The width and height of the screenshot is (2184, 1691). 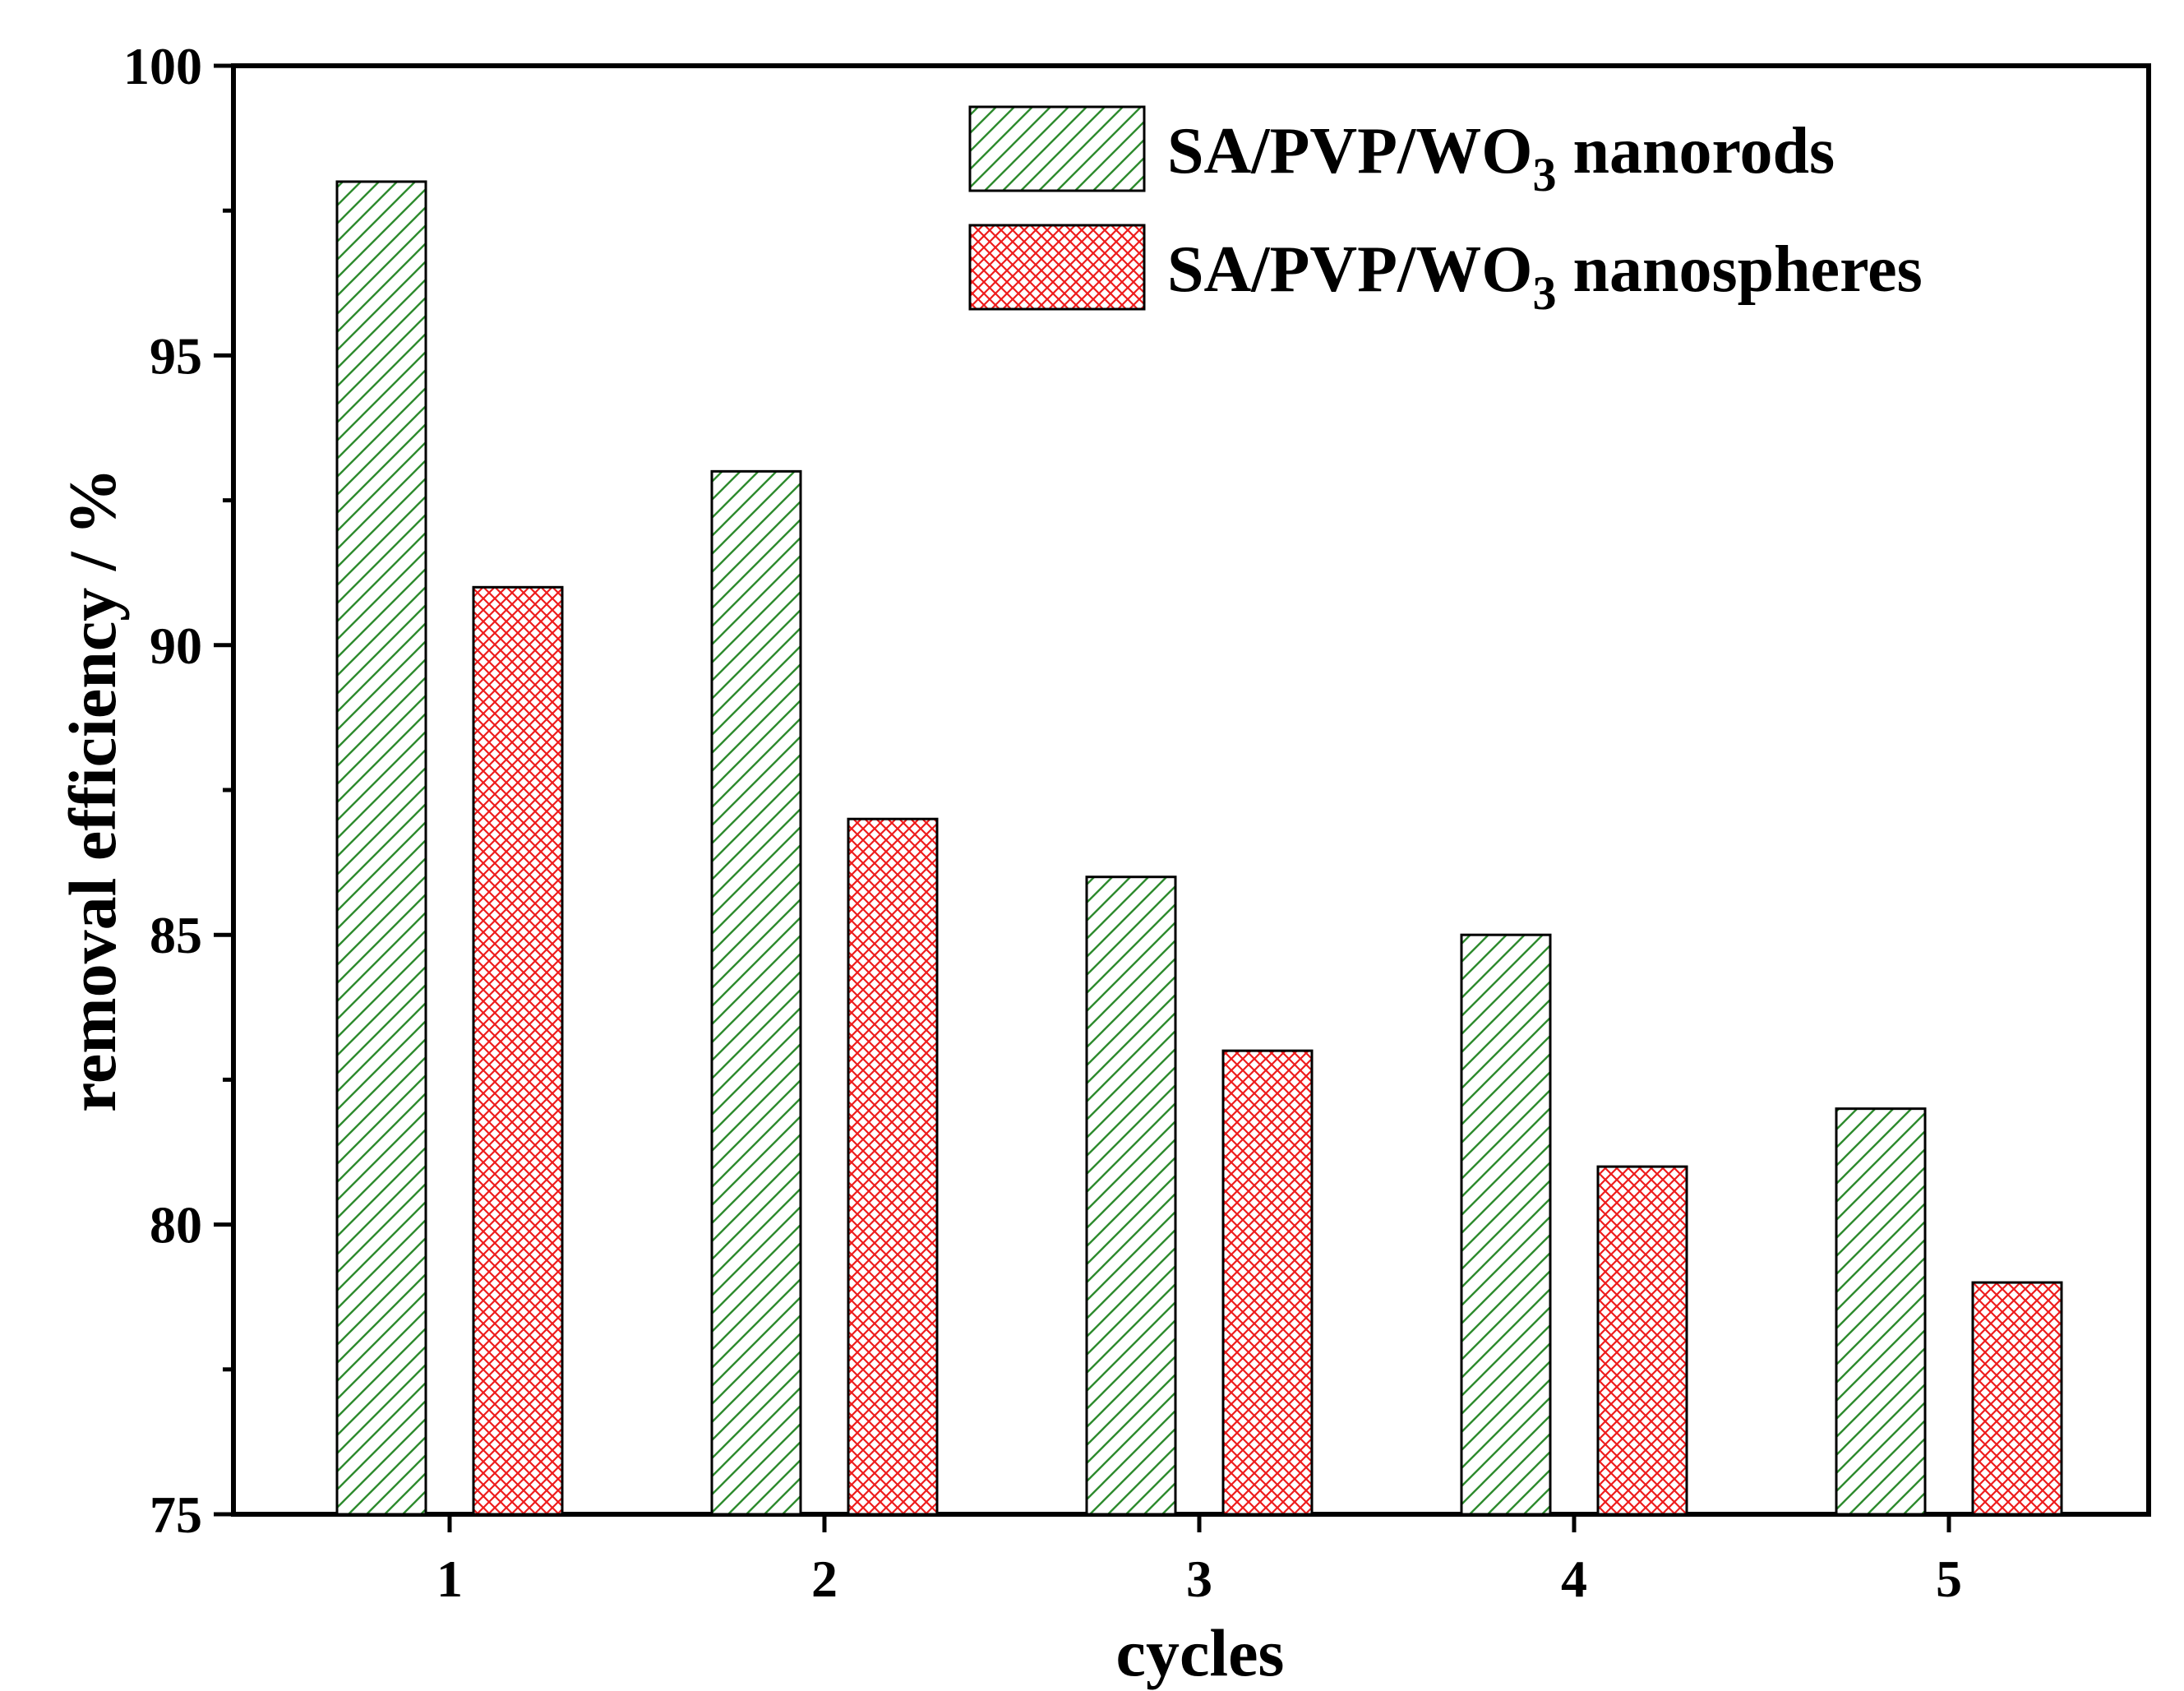 What do you see at coordinates (1949, 1579) in the screenshot?
I see `x-tick-label: 5` at bounding box center [1949, 1579].